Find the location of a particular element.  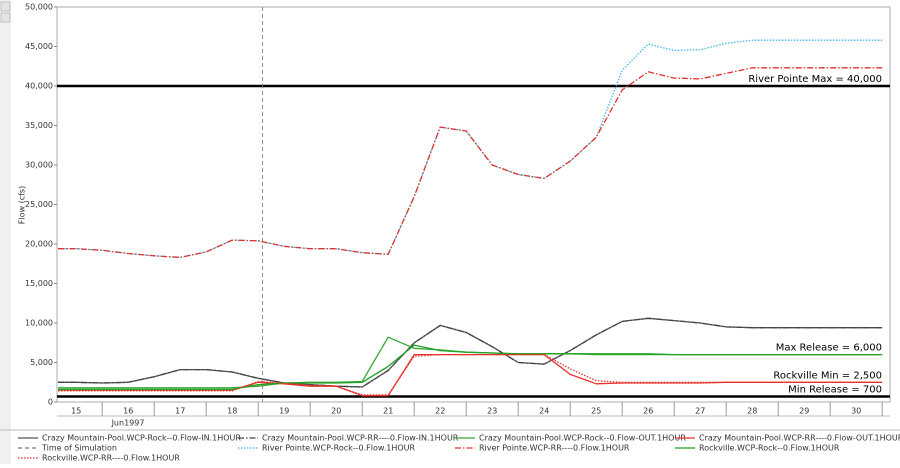

x-tick-label: 16 is located at coordinates (128, 411).